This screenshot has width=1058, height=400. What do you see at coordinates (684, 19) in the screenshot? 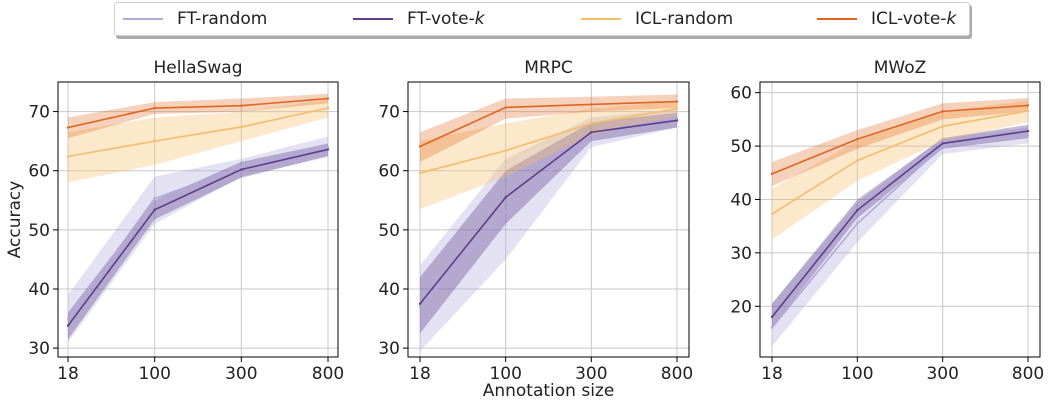
I see `legend-label: ICL-random` at bounding box center [684, 19].